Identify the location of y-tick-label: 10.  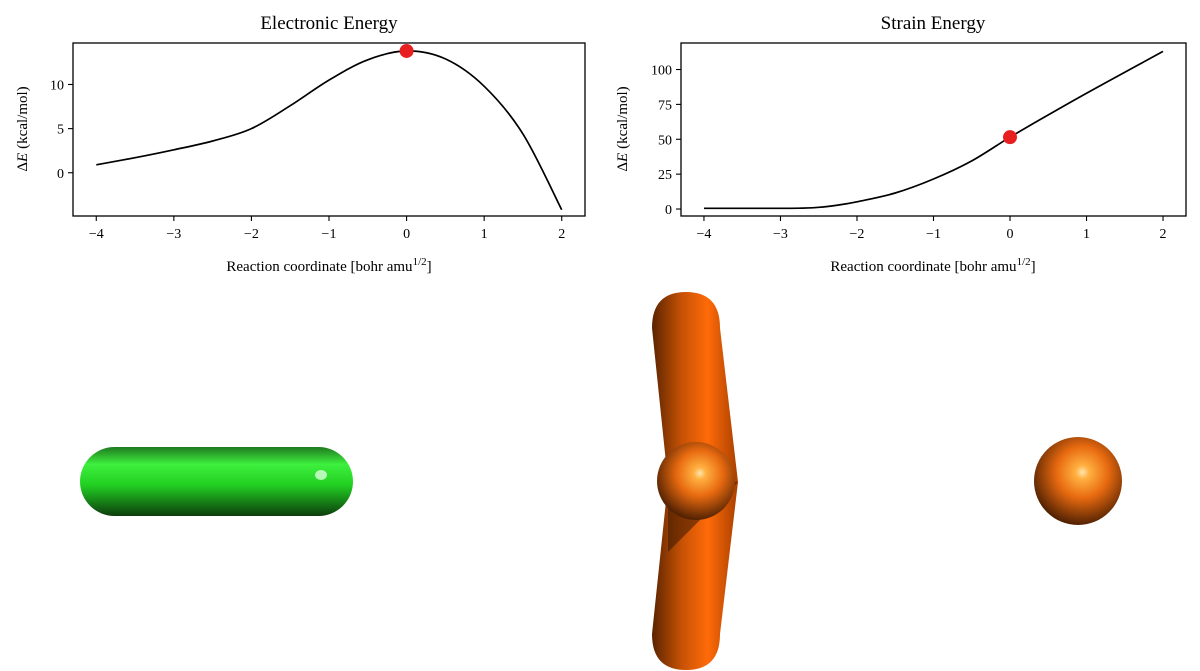
(57, 85).